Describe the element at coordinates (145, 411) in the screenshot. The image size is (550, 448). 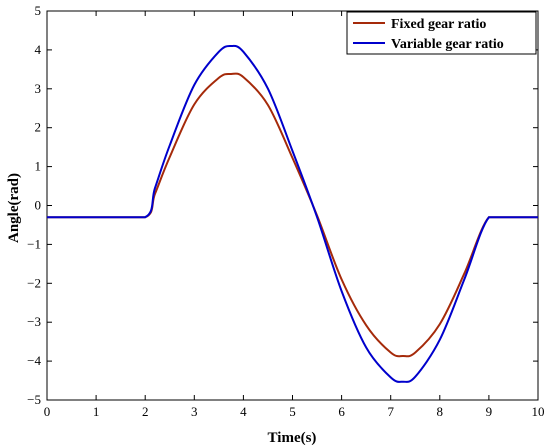
I see `x-tick-label: 2` at that location.